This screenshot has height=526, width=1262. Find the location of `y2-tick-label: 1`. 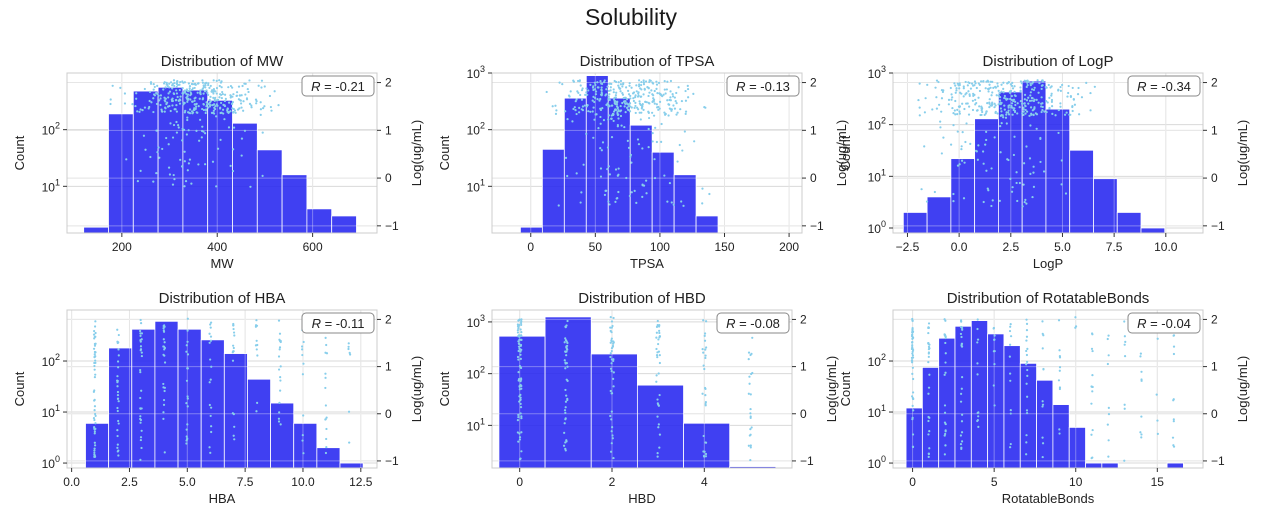

y2-tick-label: 1 is located at coordinates (388, 367).